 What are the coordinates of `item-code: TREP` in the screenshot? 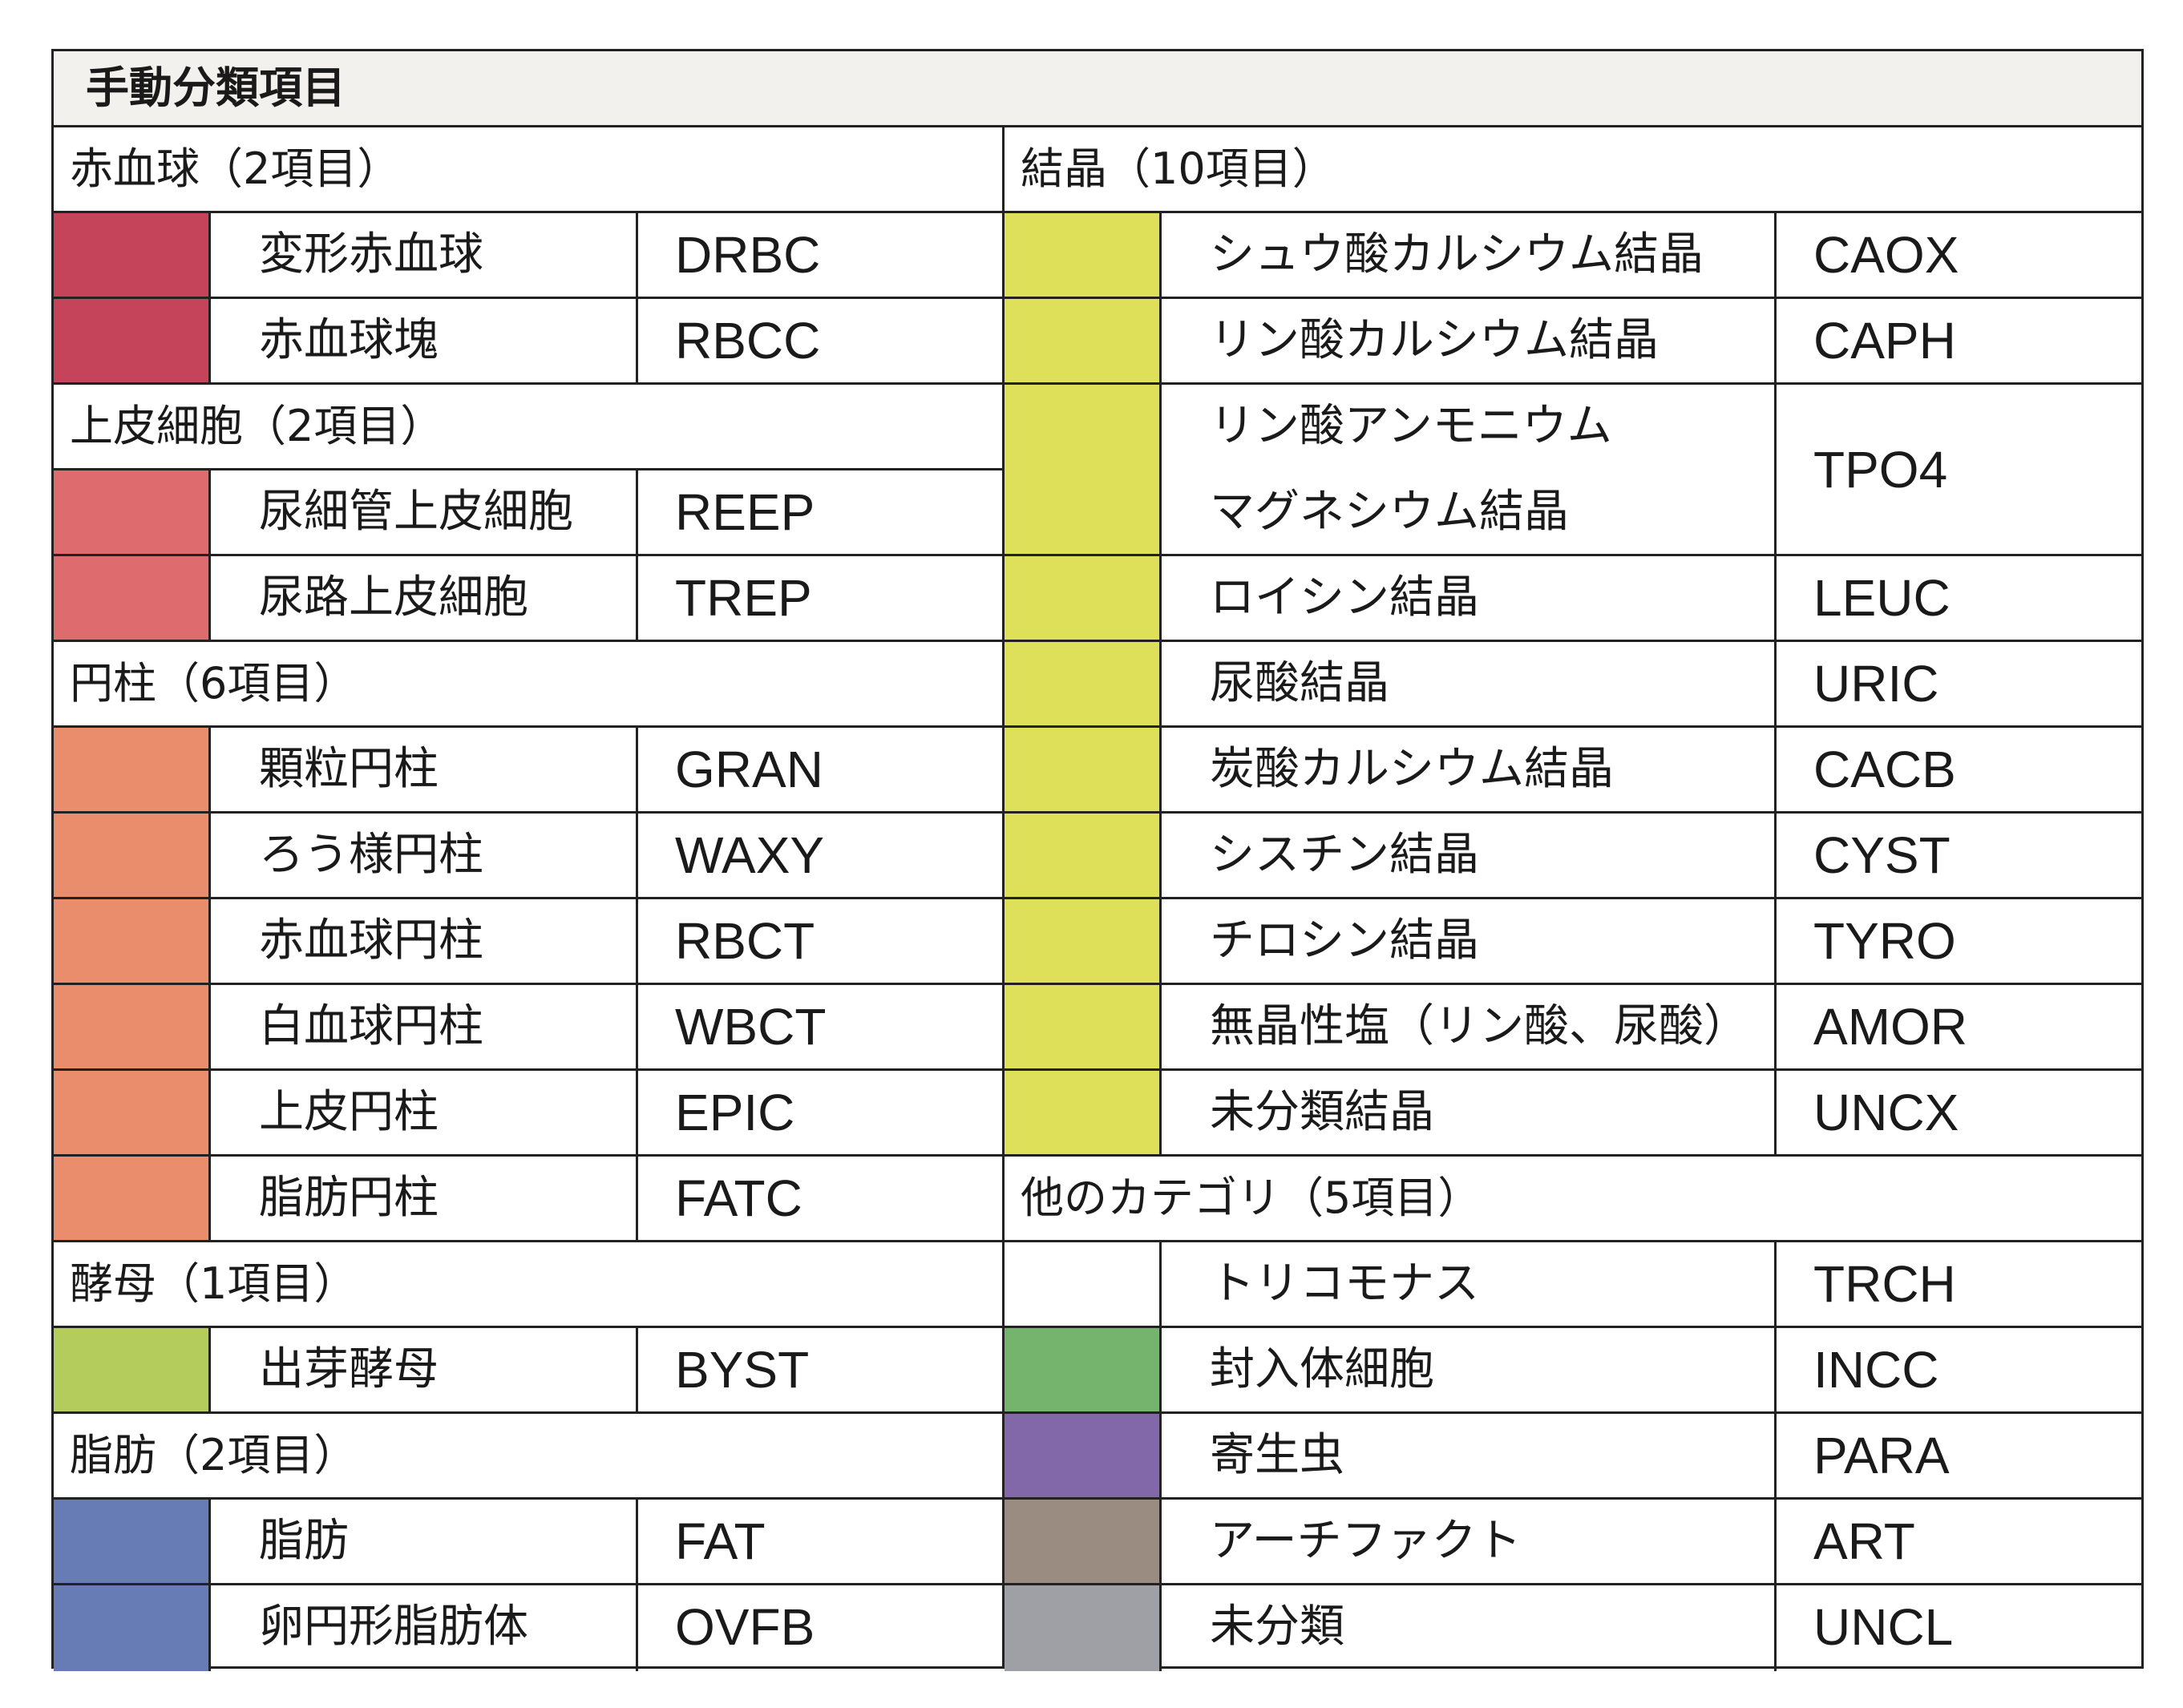 It's located at (743, 598).